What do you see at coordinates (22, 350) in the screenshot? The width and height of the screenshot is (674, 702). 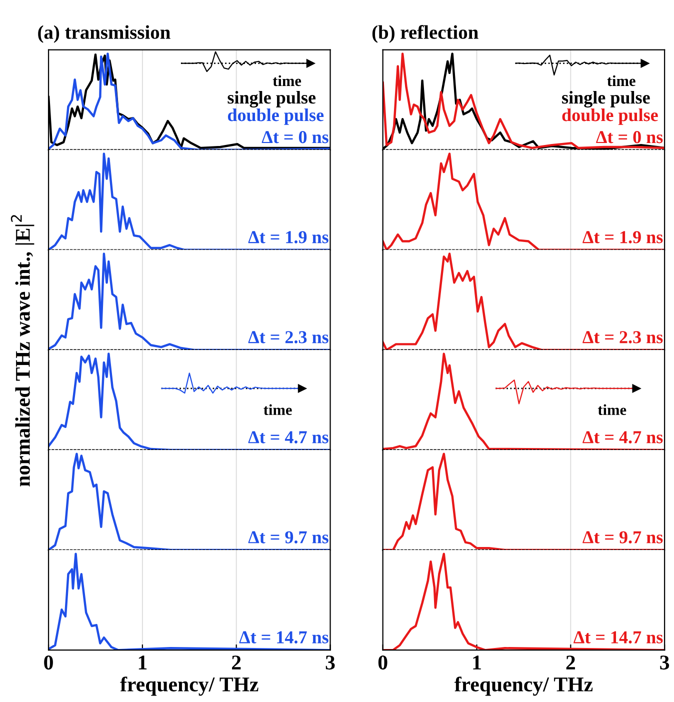 I see `y-axis-title: normalized THz wave int., |E|$^{2}$` at bounding box center [22, 350].